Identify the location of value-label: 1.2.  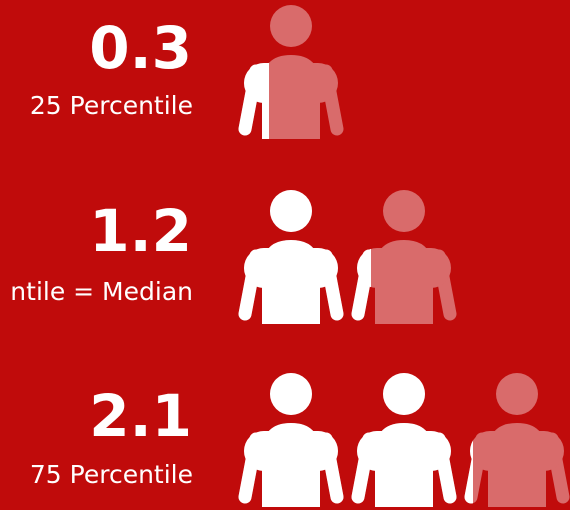
(140, 231).